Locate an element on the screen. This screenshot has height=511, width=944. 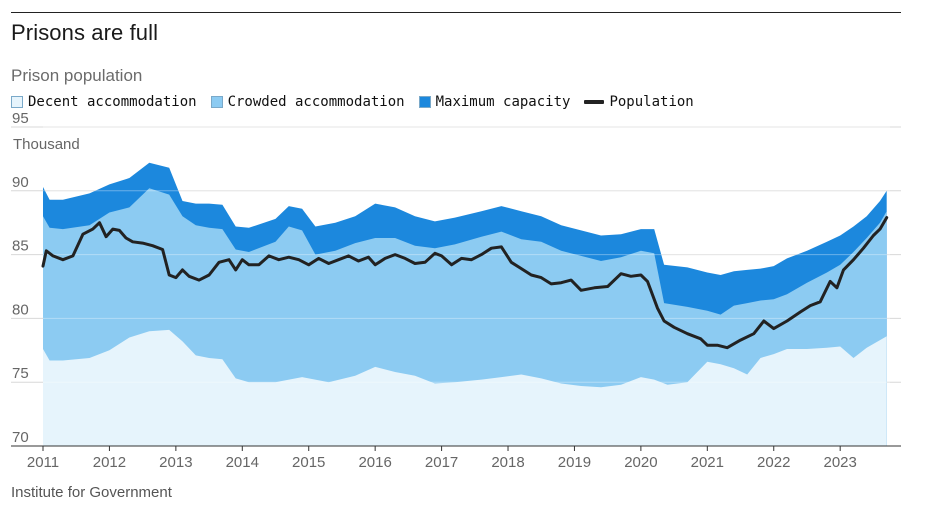
legend-line-population is located at coordinates (594, 102).